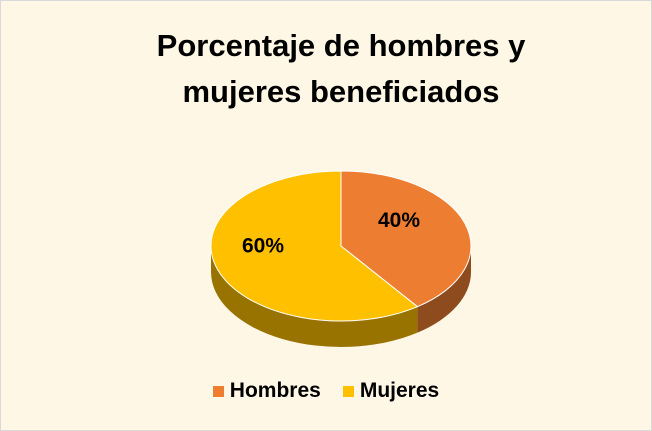  I want to click on data-label: 60%, so click(263, 245).